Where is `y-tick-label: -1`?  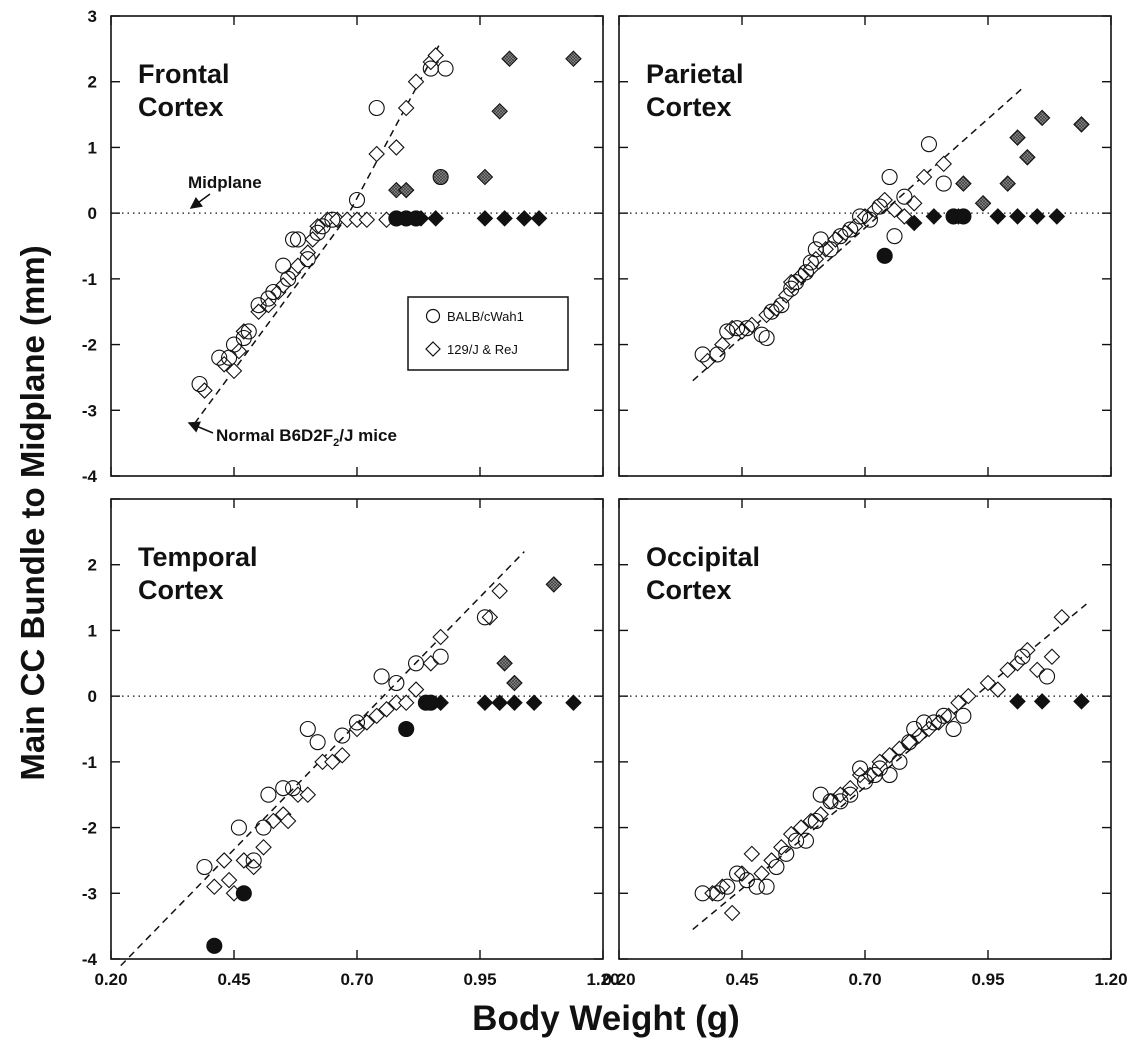 y-tick-label: -1 is located at coordinates (89, 762).